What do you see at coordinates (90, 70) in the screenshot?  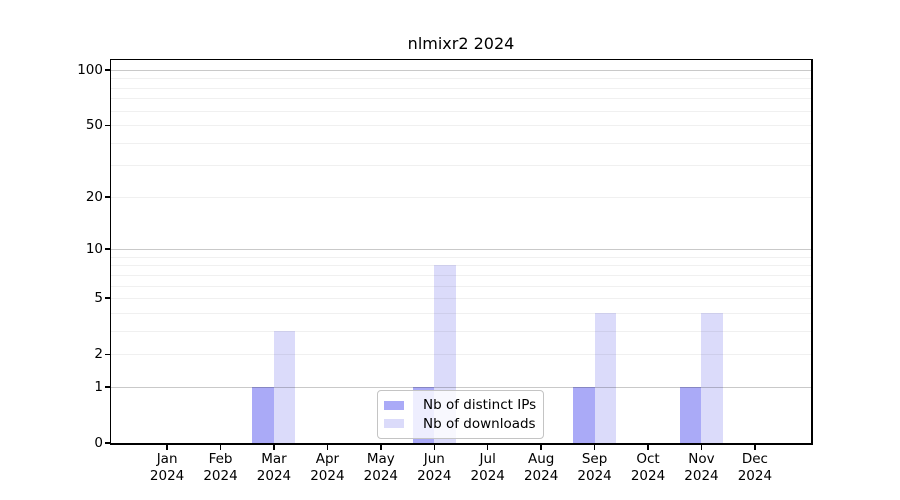 I see `y-tick-label: 100` at bounding box center [90, 70].